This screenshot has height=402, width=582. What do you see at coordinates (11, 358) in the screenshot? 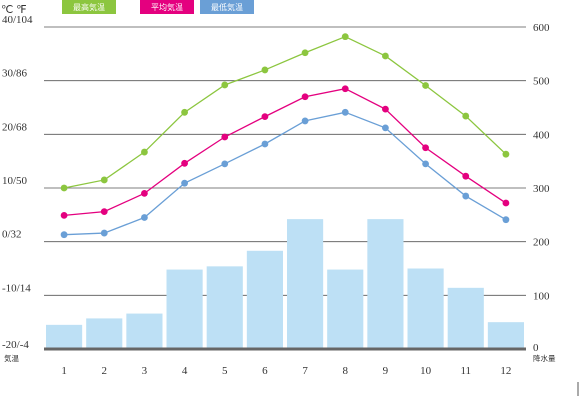
I see `left-axis-caption: 気温` at bounding box center [11, 358].